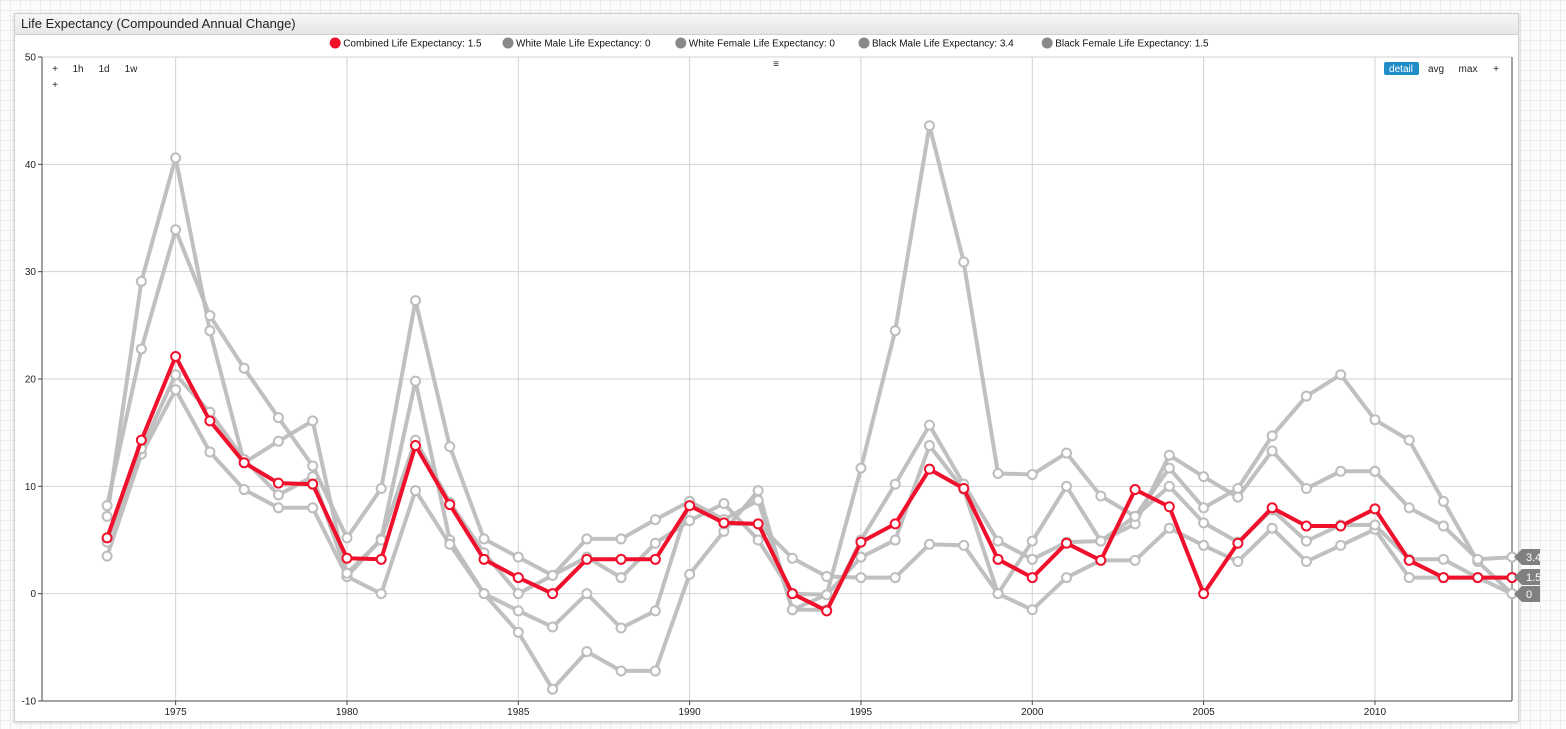 The image size is (1566, 729). I want to click on marker-label: 0, so click(1529, 595).